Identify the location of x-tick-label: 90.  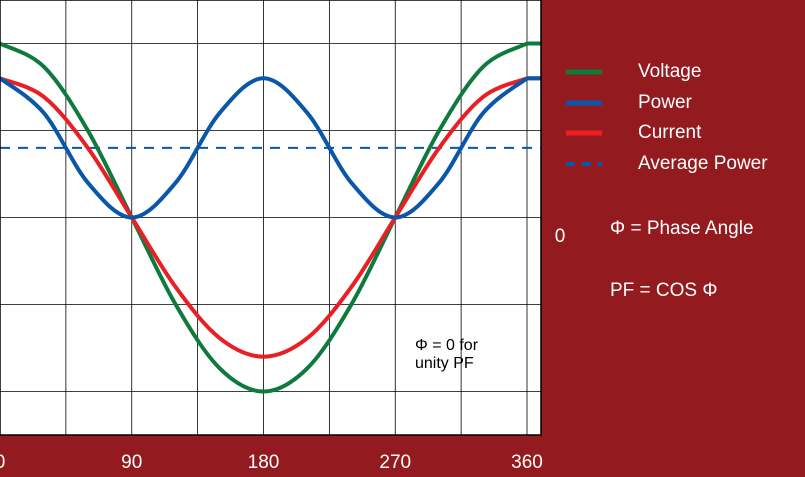
(131, 462).